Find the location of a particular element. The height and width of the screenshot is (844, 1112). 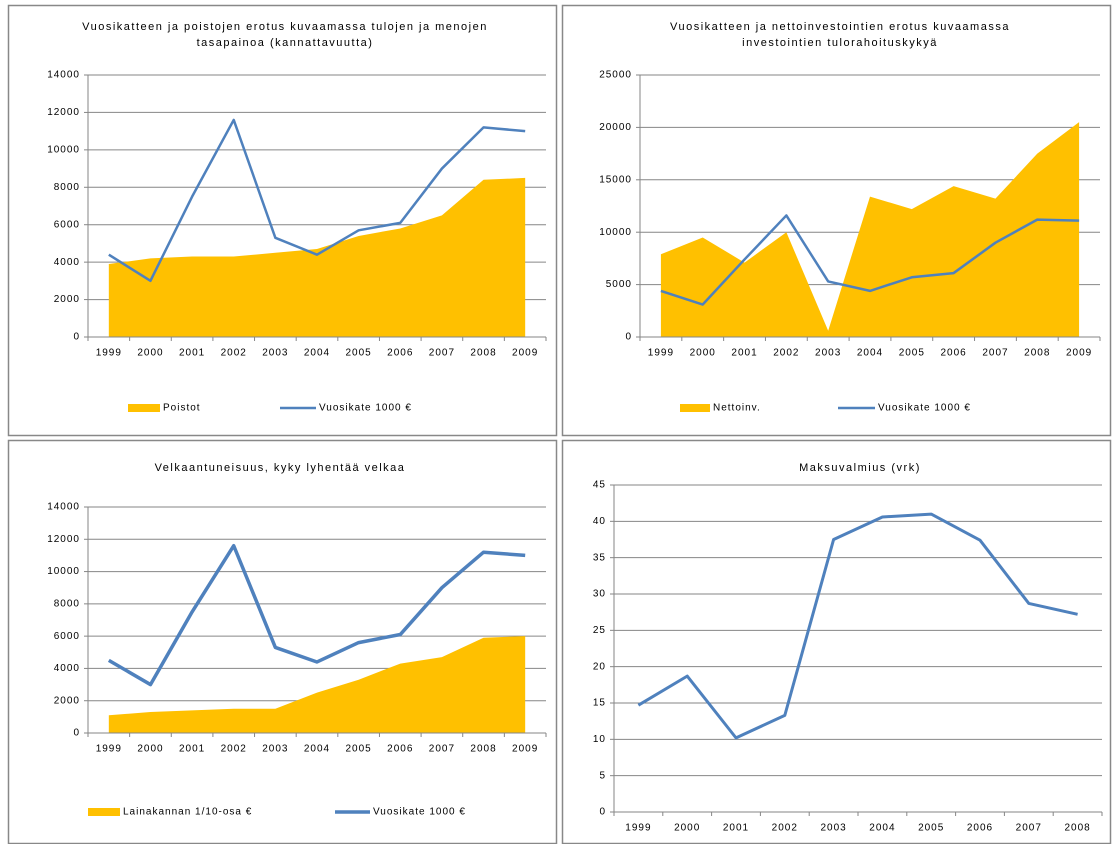

y-tick-label: 5000 is located at coordinates (619, 284).